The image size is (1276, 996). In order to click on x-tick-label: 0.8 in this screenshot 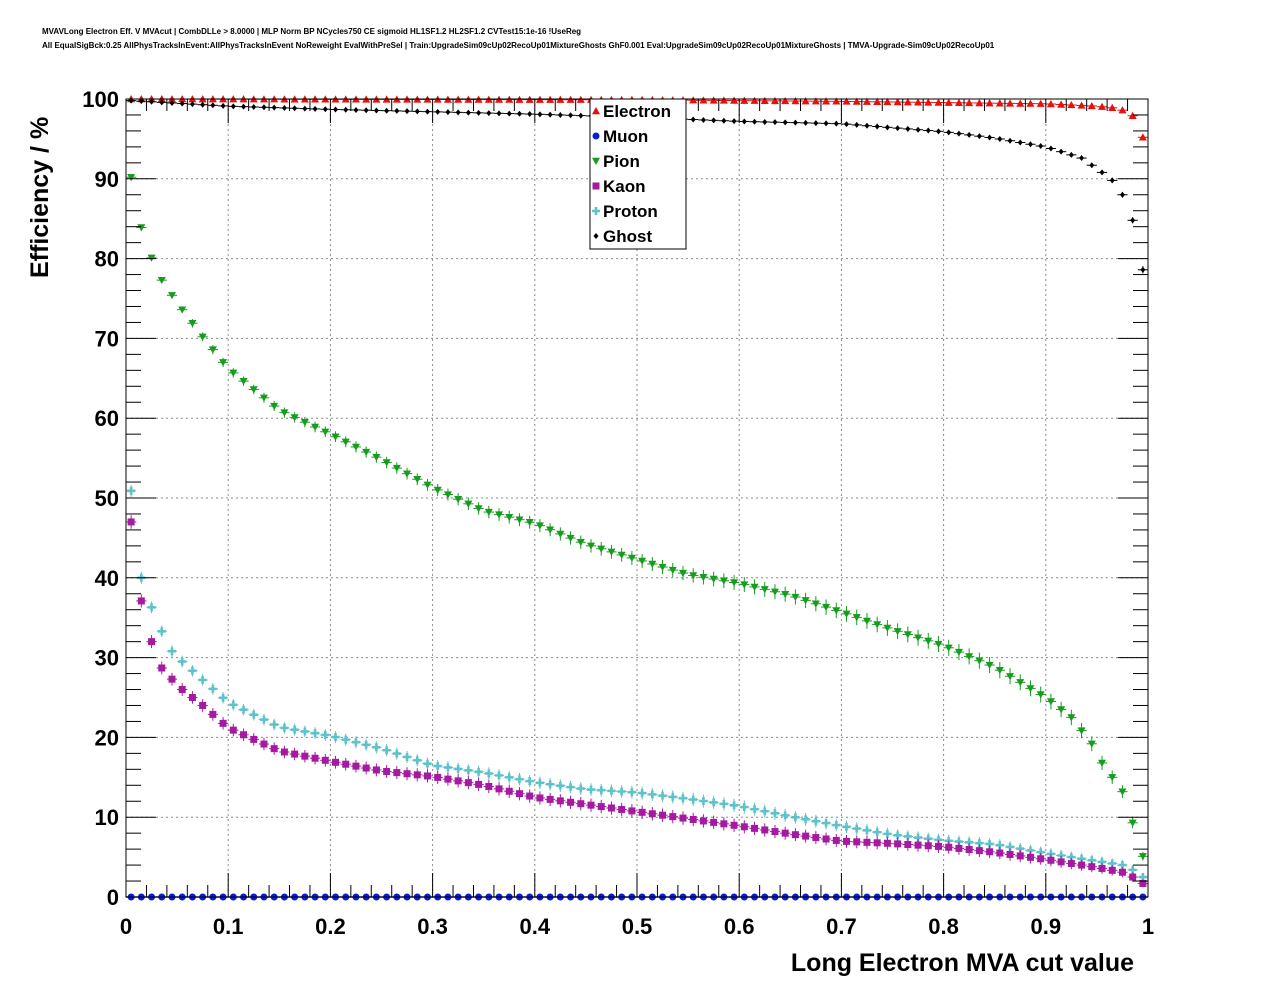, I will do `click(943, 926)`.